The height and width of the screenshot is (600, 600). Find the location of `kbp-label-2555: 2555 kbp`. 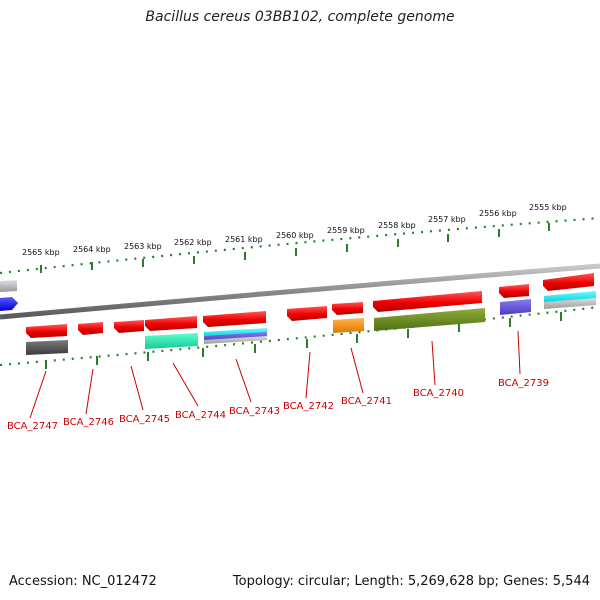

kbp-label-2555: 2555 kbp is located at coordinates (548, 207).